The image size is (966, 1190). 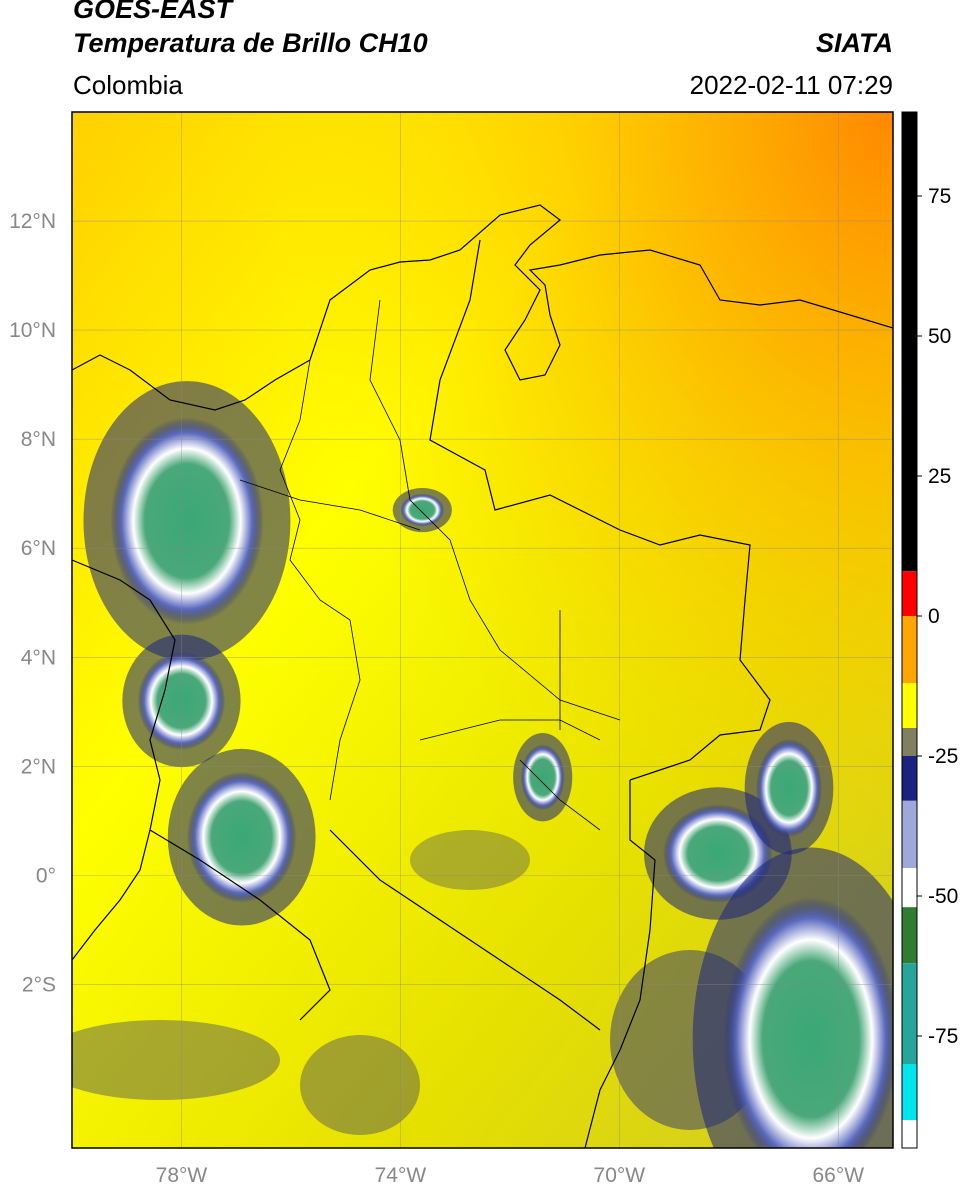 I want to click on lon-tick-label: 66°W, so click(x=838, y=1175).